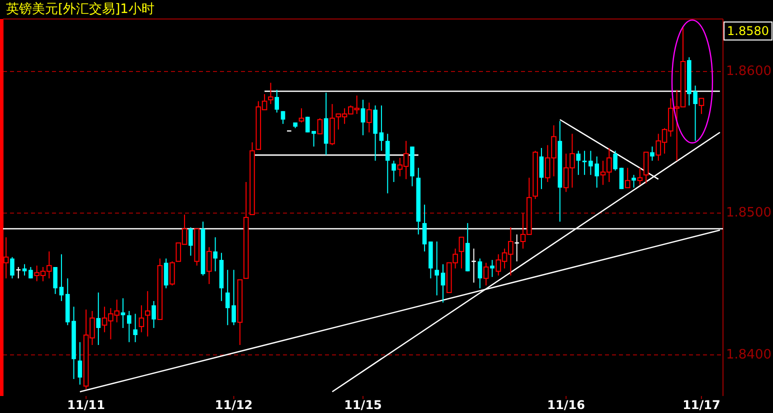  I want to click on x-tick-label: 11/16, so click(566, 405).